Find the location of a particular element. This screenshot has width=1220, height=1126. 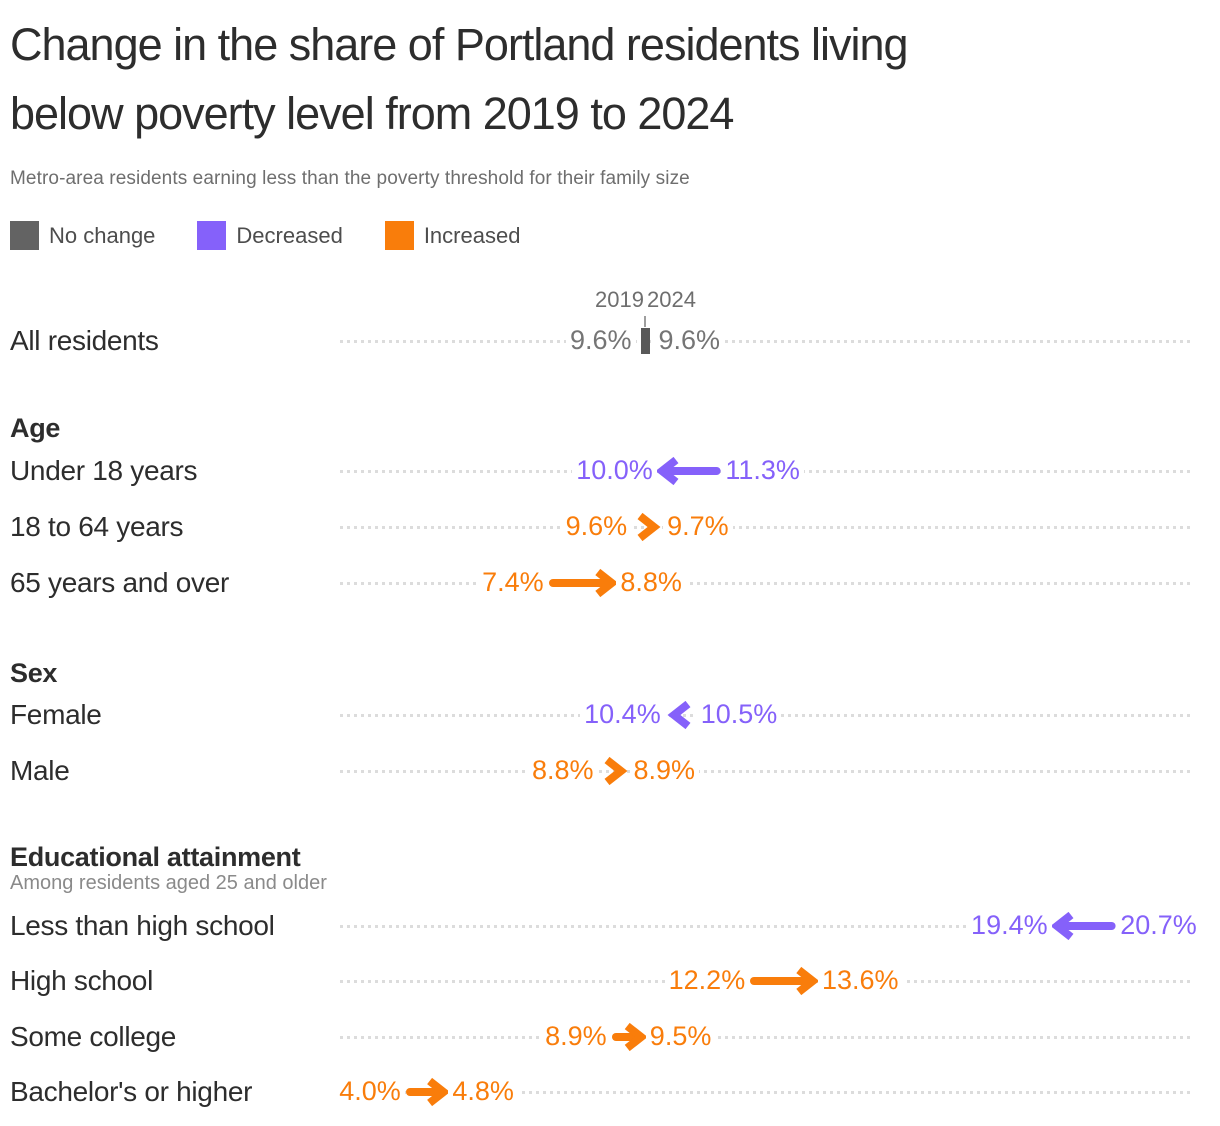

section-header: Age is located at coordinates (35, 428).